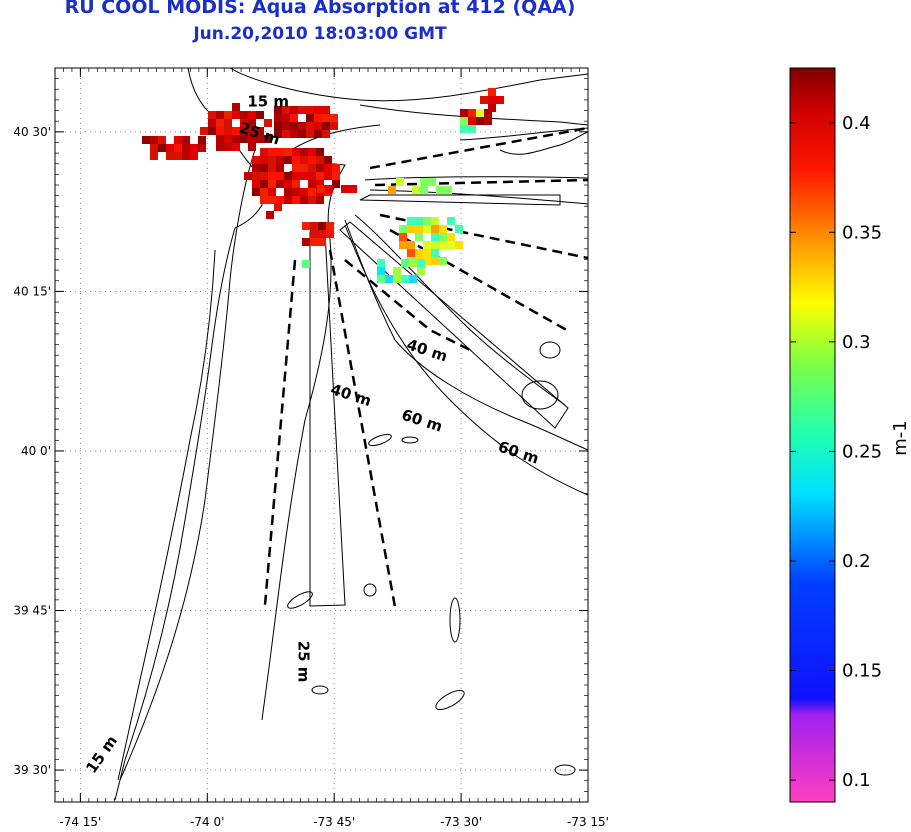 This screenshot has width=911, height=832. I want to click on lat-tick-label-0: 40 30', so click(32, 132).